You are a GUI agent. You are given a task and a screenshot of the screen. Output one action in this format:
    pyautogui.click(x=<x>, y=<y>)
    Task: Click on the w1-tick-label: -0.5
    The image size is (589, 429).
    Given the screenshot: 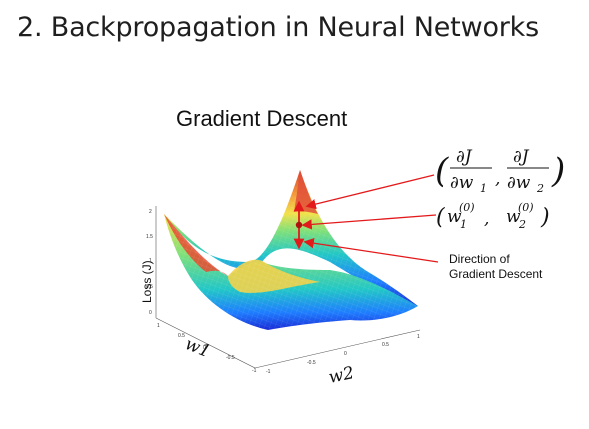 What is the action you would take?
    pyautogui.click(x=230, y=358)
    